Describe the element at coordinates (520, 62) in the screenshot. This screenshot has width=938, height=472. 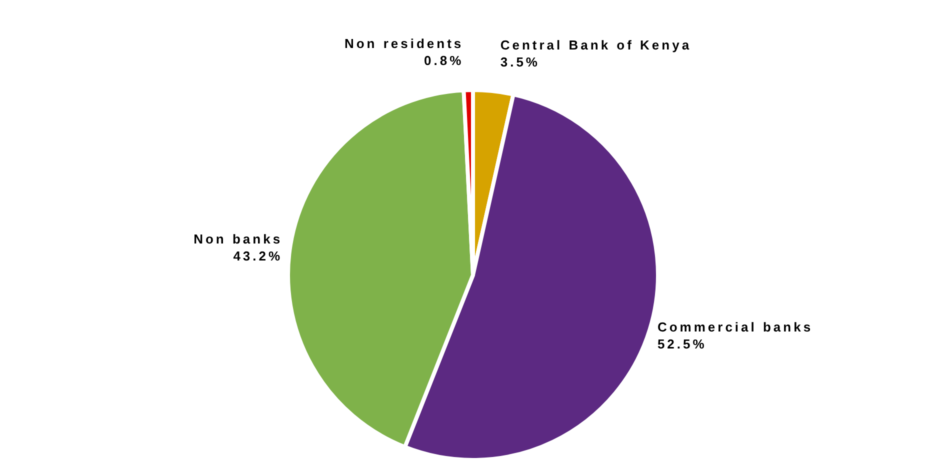
I see `data-label: 3.5%` at that location.